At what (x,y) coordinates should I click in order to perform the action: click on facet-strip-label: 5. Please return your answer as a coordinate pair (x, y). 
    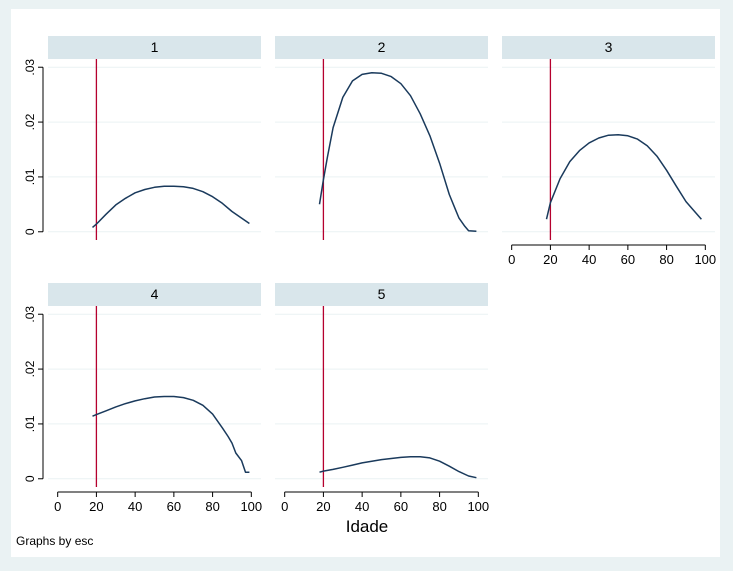
    Looking at the image, I should click on (382, 294).